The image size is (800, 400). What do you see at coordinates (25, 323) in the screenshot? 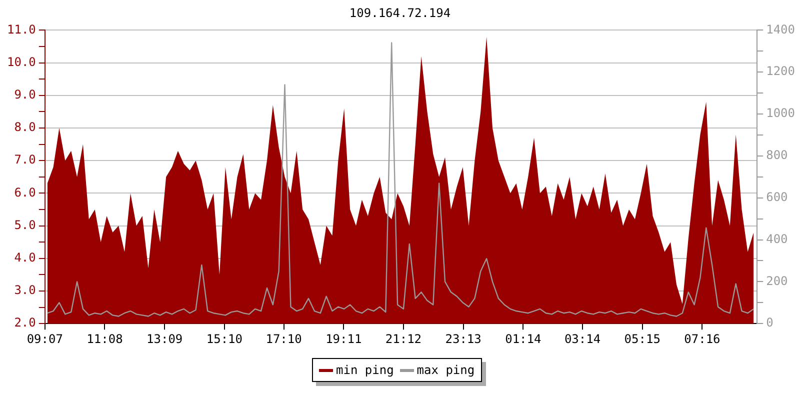
I see `y-tick-label: 2.0` at bounding box center [25, 323].